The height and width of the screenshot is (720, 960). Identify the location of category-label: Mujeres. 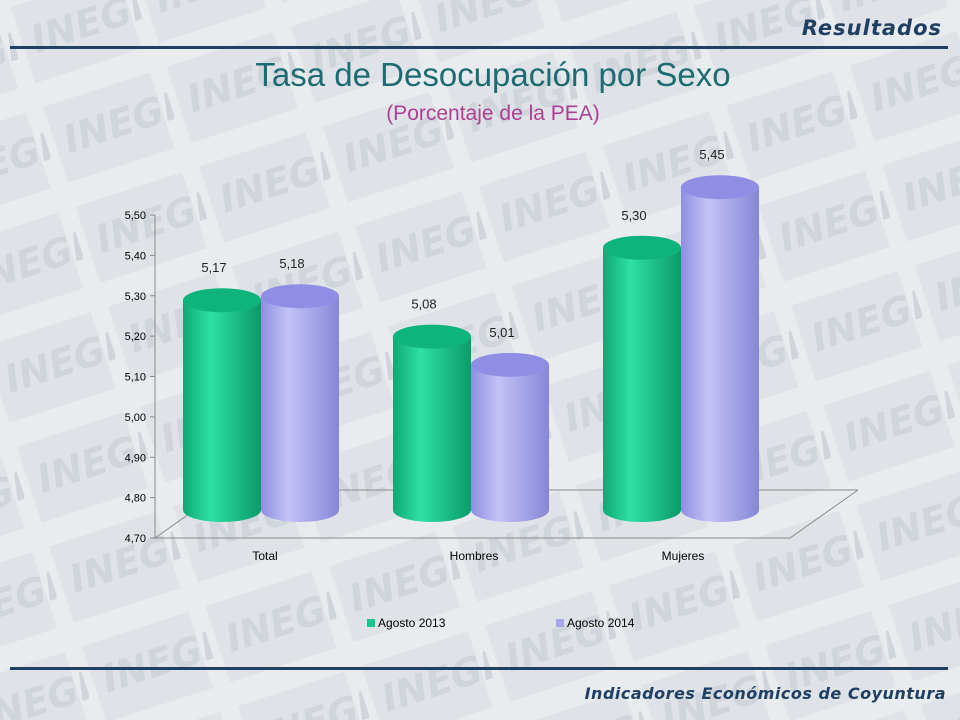
(683, 556).